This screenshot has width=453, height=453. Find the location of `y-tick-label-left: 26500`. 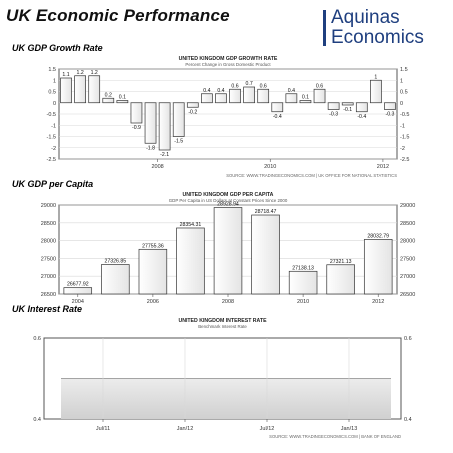

y-tick-label-left: 26500 is located at coordinates (48, 295).